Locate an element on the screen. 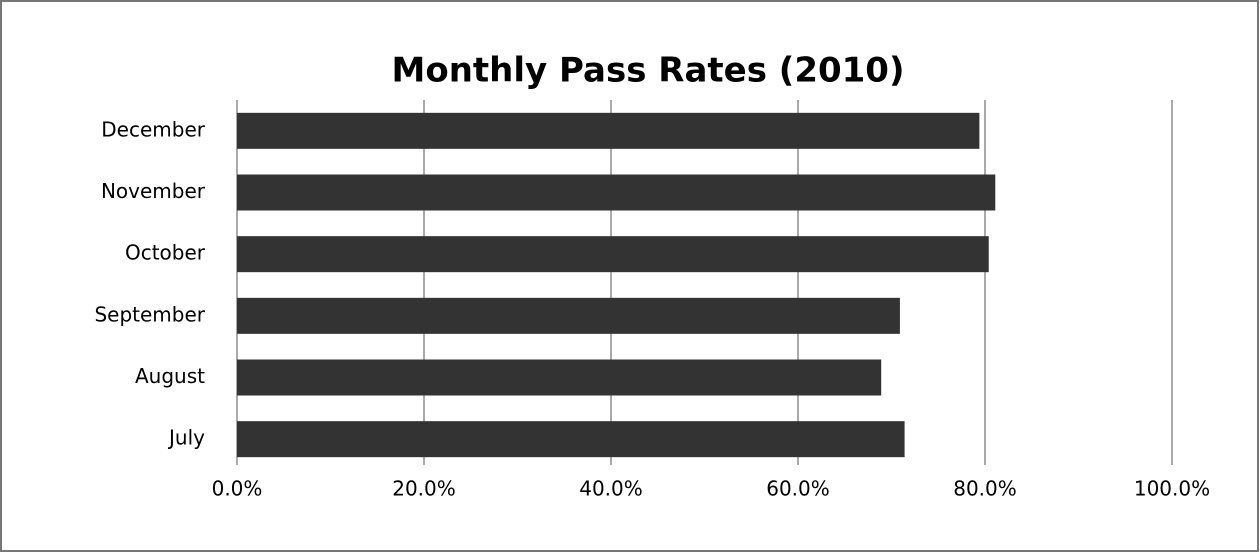 This screenshot has width=1260, height=553. x-tick-label: 80.0% is located at coordinates (985, 489).